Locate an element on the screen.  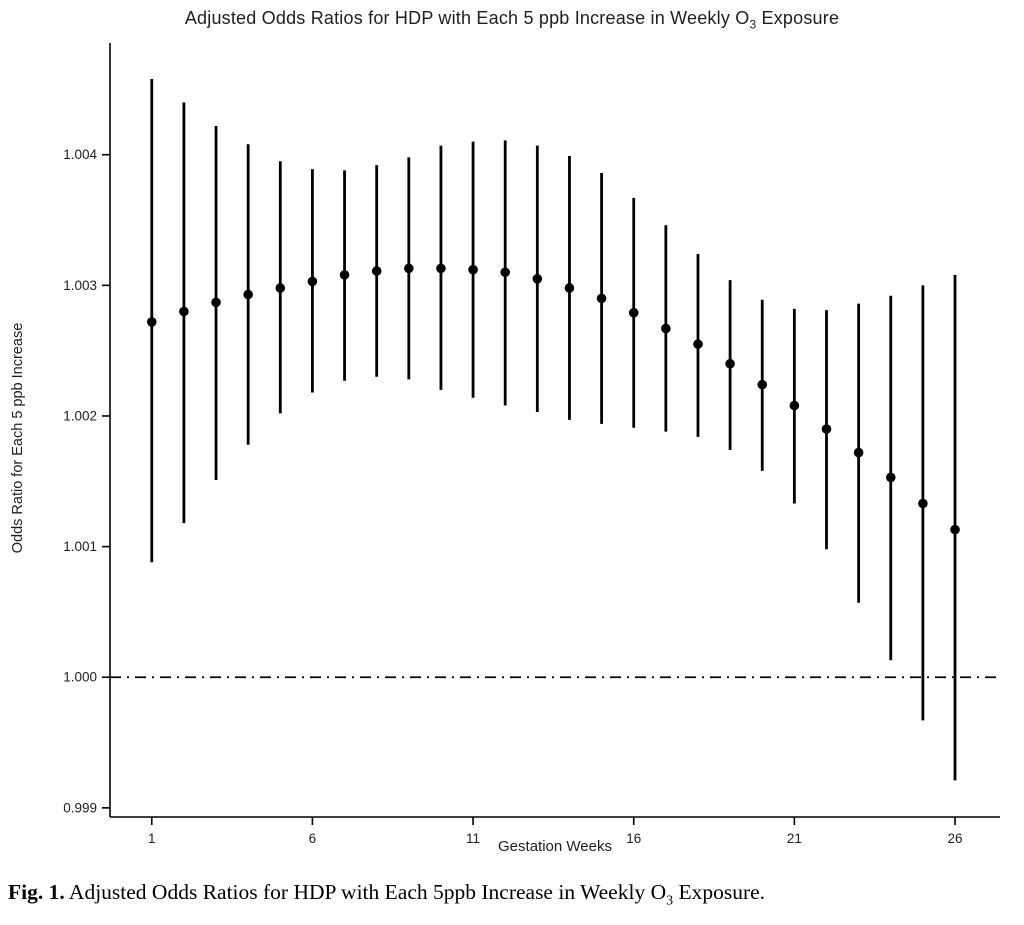
x-tick-label: 11 is located at coordinates (473, 838).